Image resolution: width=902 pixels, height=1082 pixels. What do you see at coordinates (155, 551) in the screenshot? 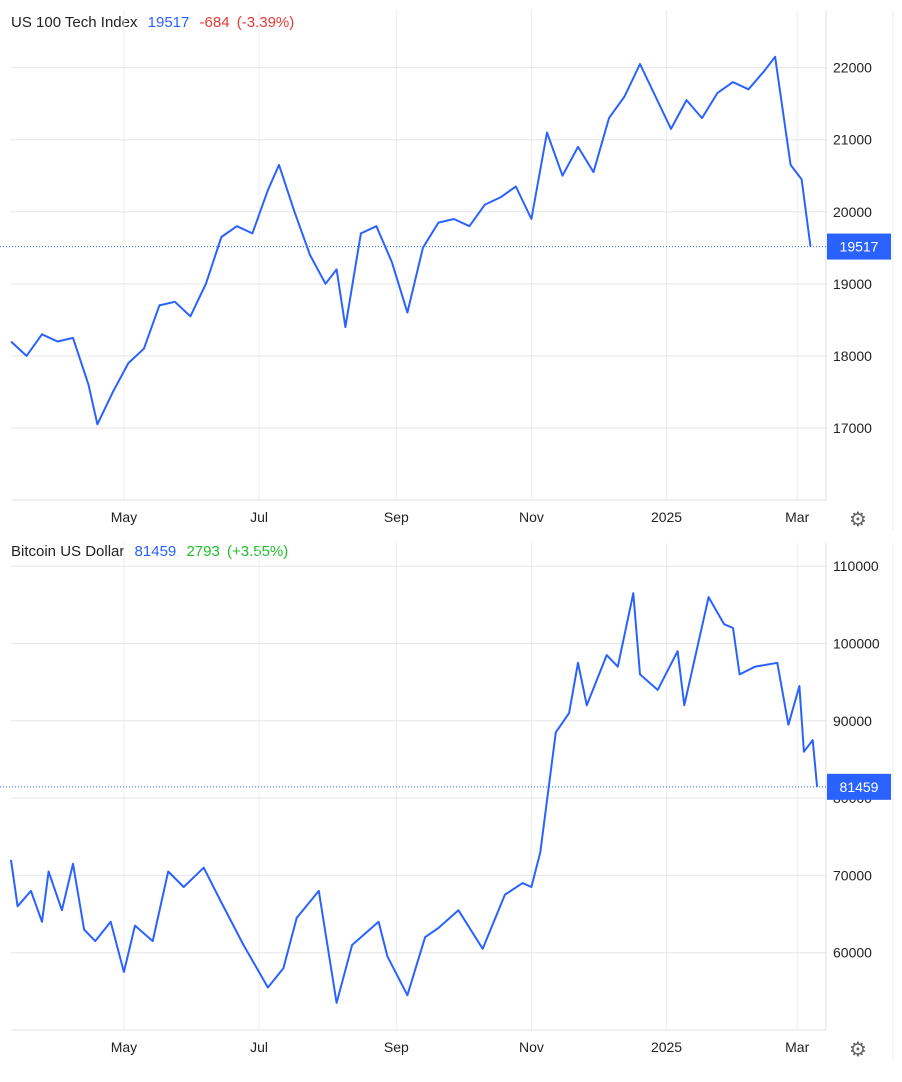
I see `last-price: 81459` at bounding box center [155, 551].